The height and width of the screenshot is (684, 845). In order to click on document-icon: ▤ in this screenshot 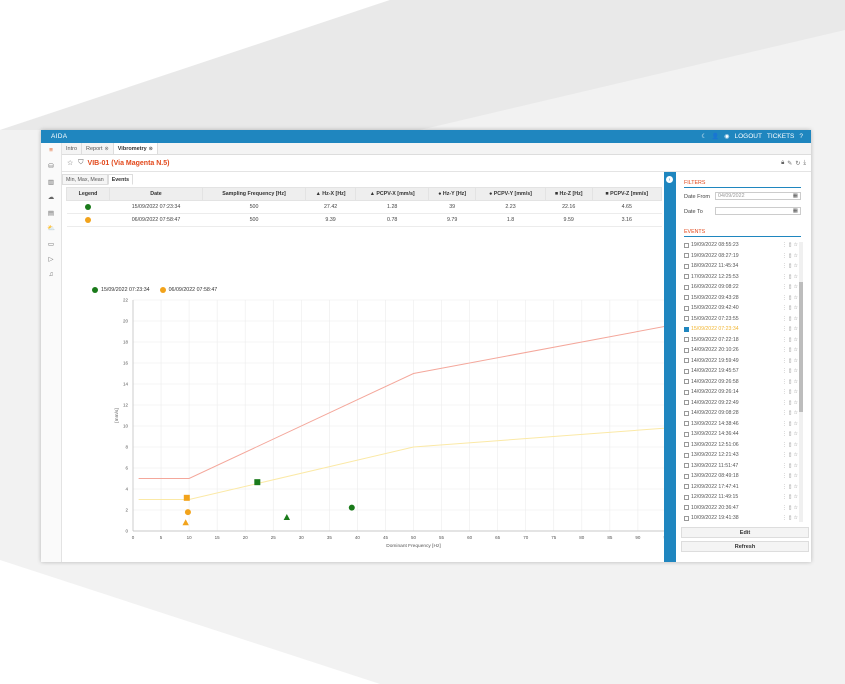, I will do `click(51, 213)`.